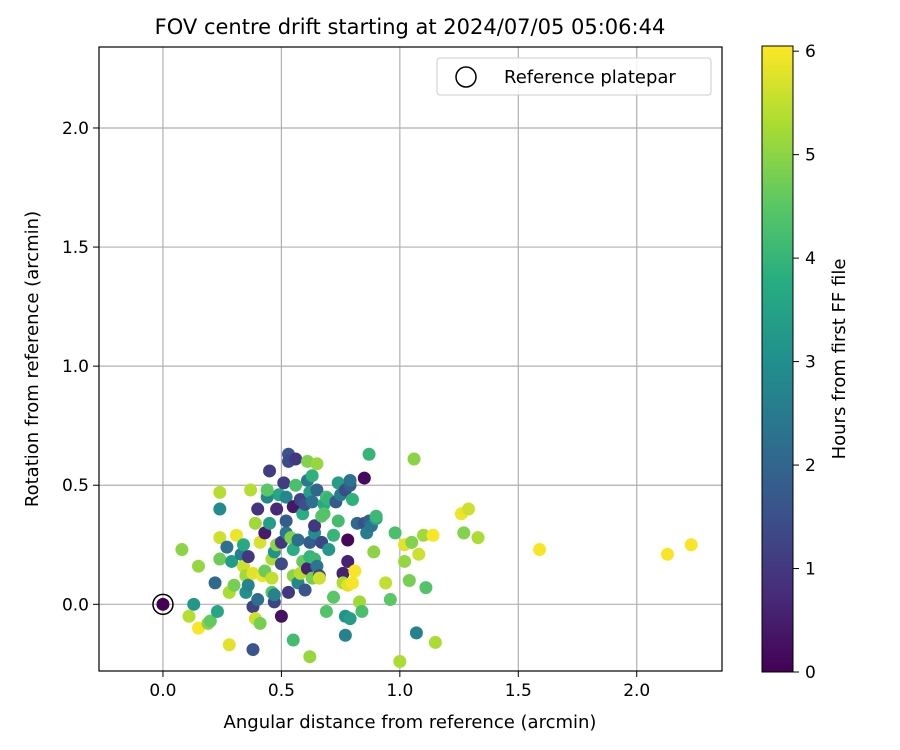 This screenshot has height=750, width=900. I want to click on x-tick-label: 1.5, so click(518, 691).